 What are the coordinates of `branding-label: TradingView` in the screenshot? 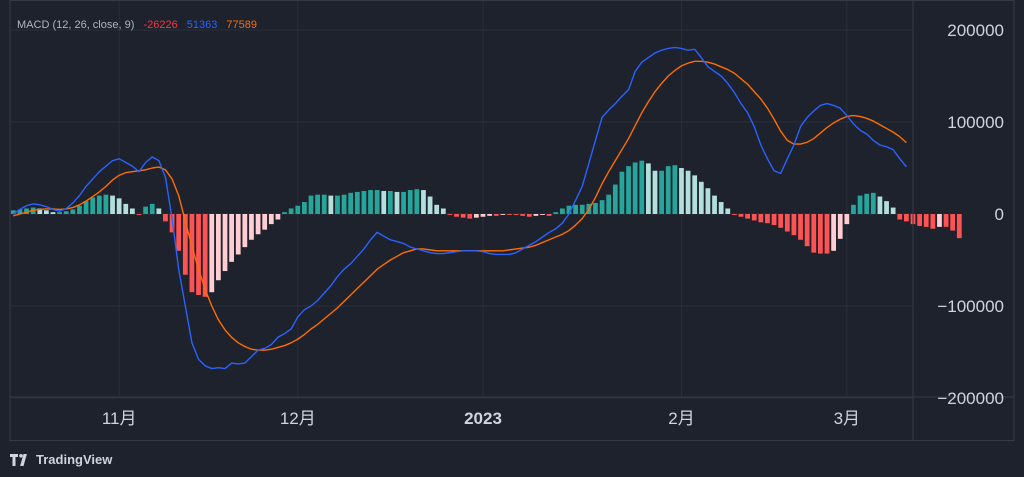 It's located at (74, 459).